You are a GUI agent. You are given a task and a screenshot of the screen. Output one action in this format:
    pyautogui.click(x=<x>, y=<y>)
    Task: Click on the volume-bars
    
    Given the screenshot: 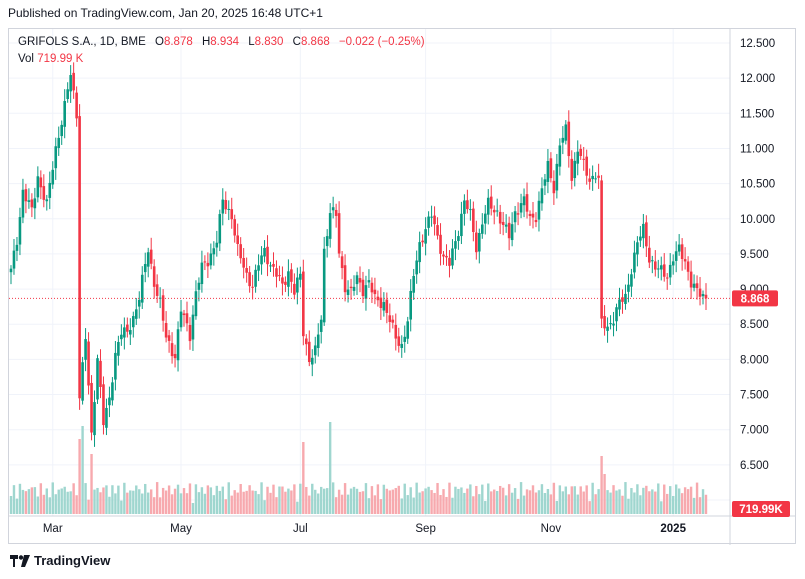 What is the action you would take?
    pyautogui.click(x=358, y=468)
    